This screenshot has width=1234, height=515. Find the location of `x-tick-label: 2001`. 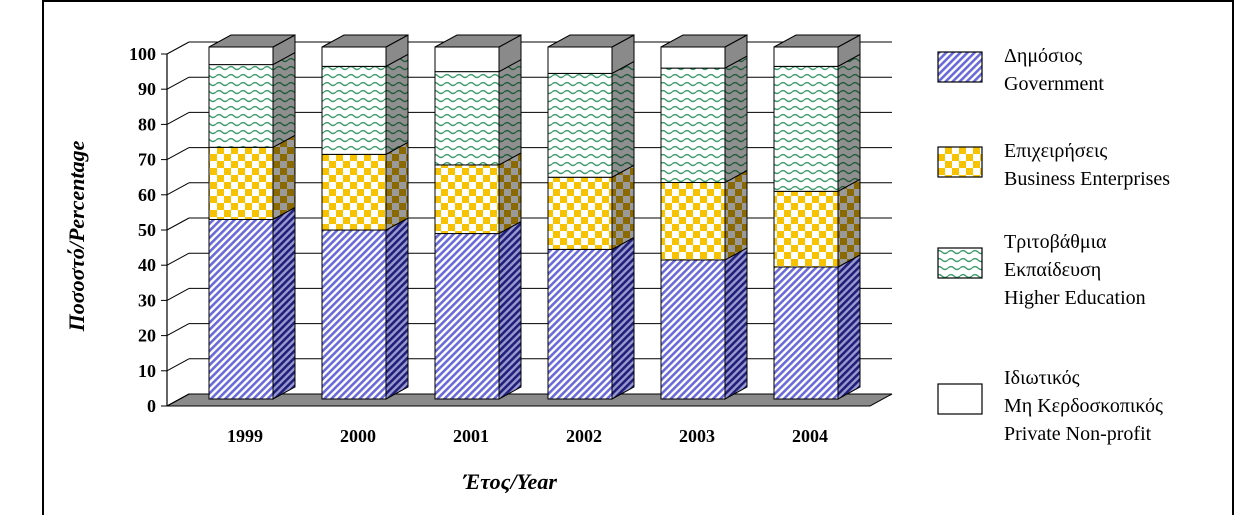

x-tick-label: 2001 is located at coordinates (471, 436).